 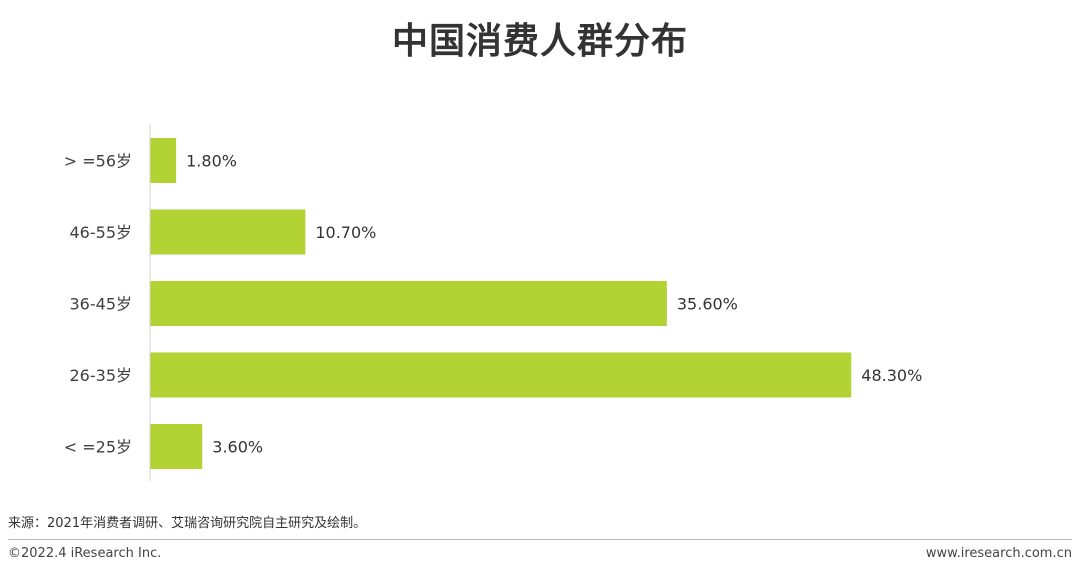 I want to click on value-label-1: 10.70%, so click(x=345, y=232).